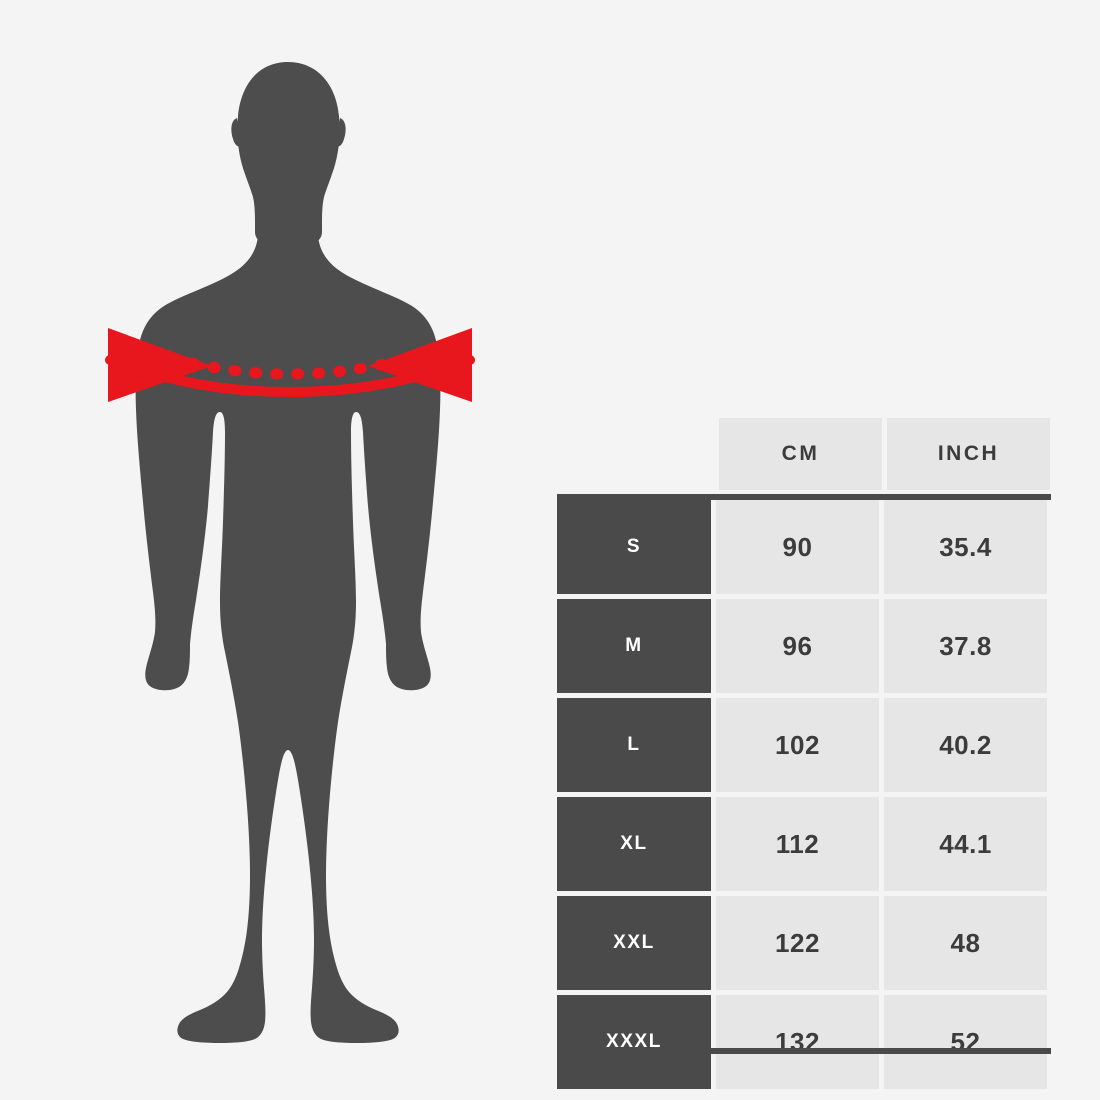 This screenshot has height=1100, width=1100. What do you see at coordinates (634, 943) in the screenshot?
I see `cell-size-label: XXL` at bounding box center [634, 943].